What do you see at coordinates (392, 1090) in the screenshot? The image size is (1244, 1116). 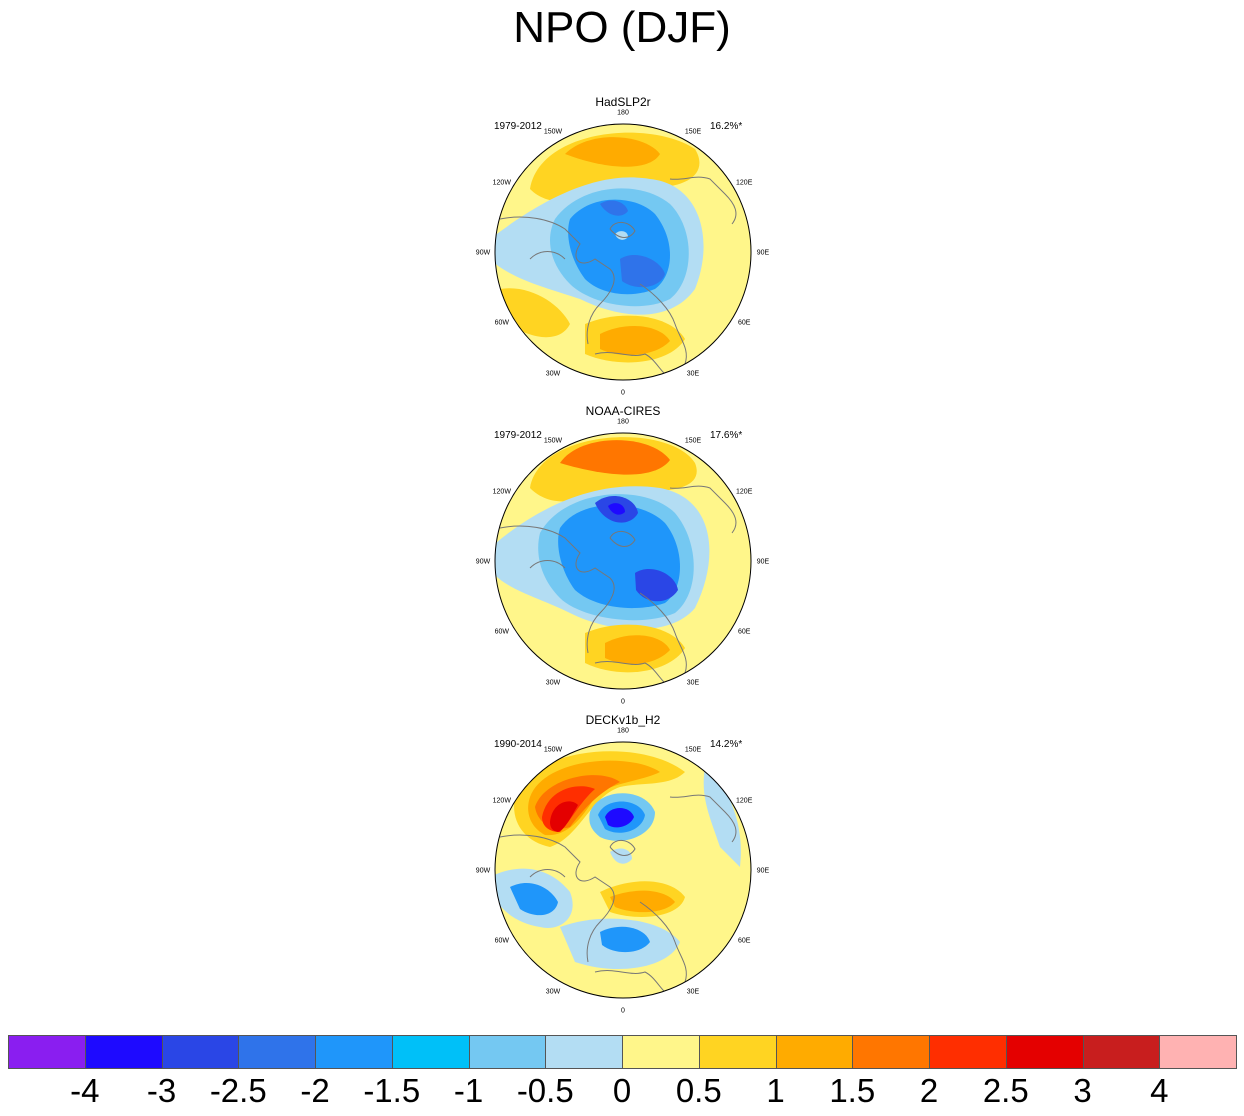 I see `colorbar-label: -1.5` at bounding box center [392, 1090].